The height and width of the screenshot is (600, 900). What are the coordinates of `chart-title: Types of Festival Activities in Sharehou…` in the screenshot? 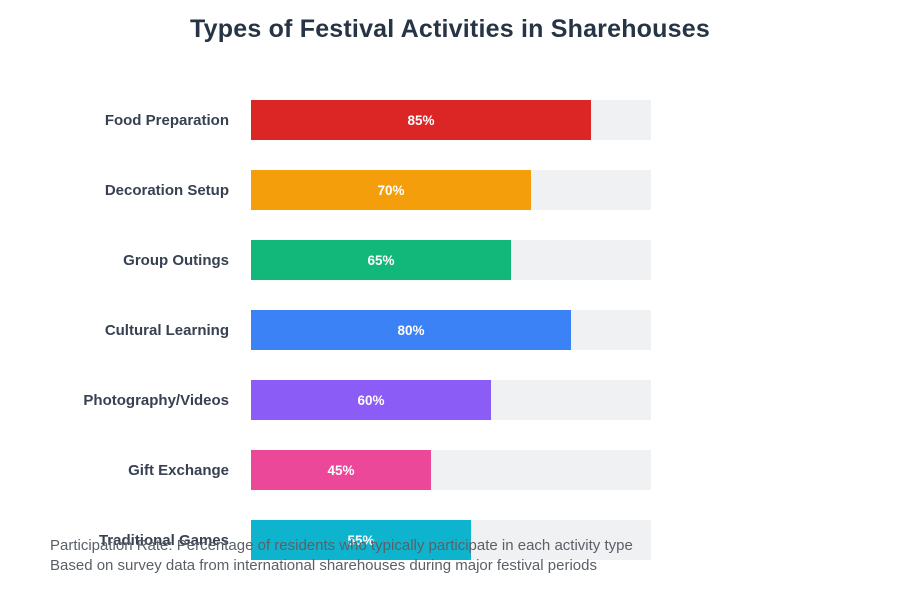 It's located at (450, 29).